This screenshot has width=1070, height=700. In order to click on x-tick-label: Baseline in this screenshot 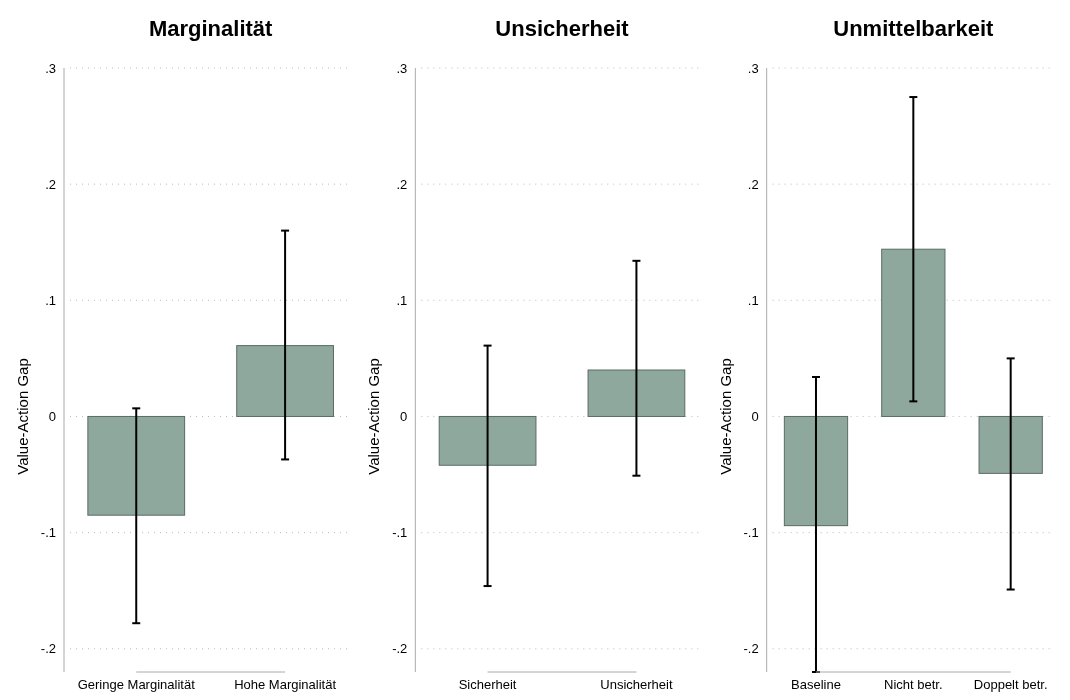, I will do `click(816, 684)`.